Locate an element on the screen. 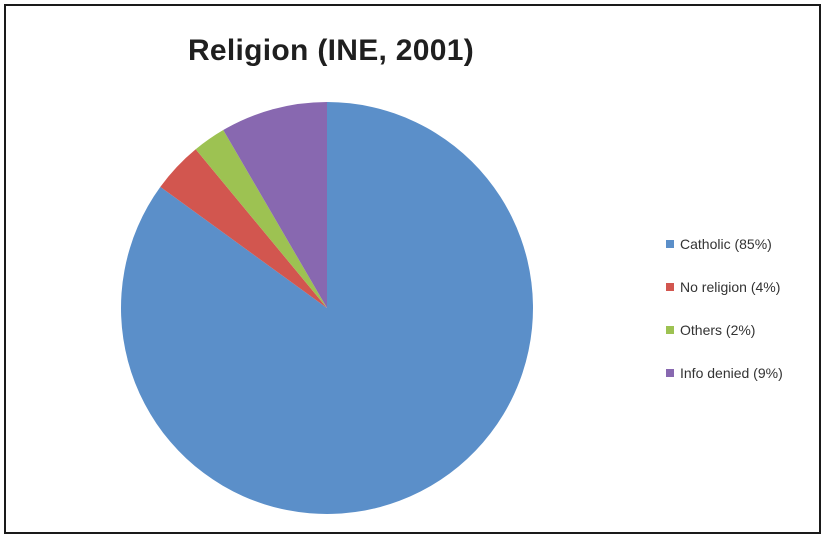  chart-title: Religion (INE, 2001) is located at coordinates (331, 50).